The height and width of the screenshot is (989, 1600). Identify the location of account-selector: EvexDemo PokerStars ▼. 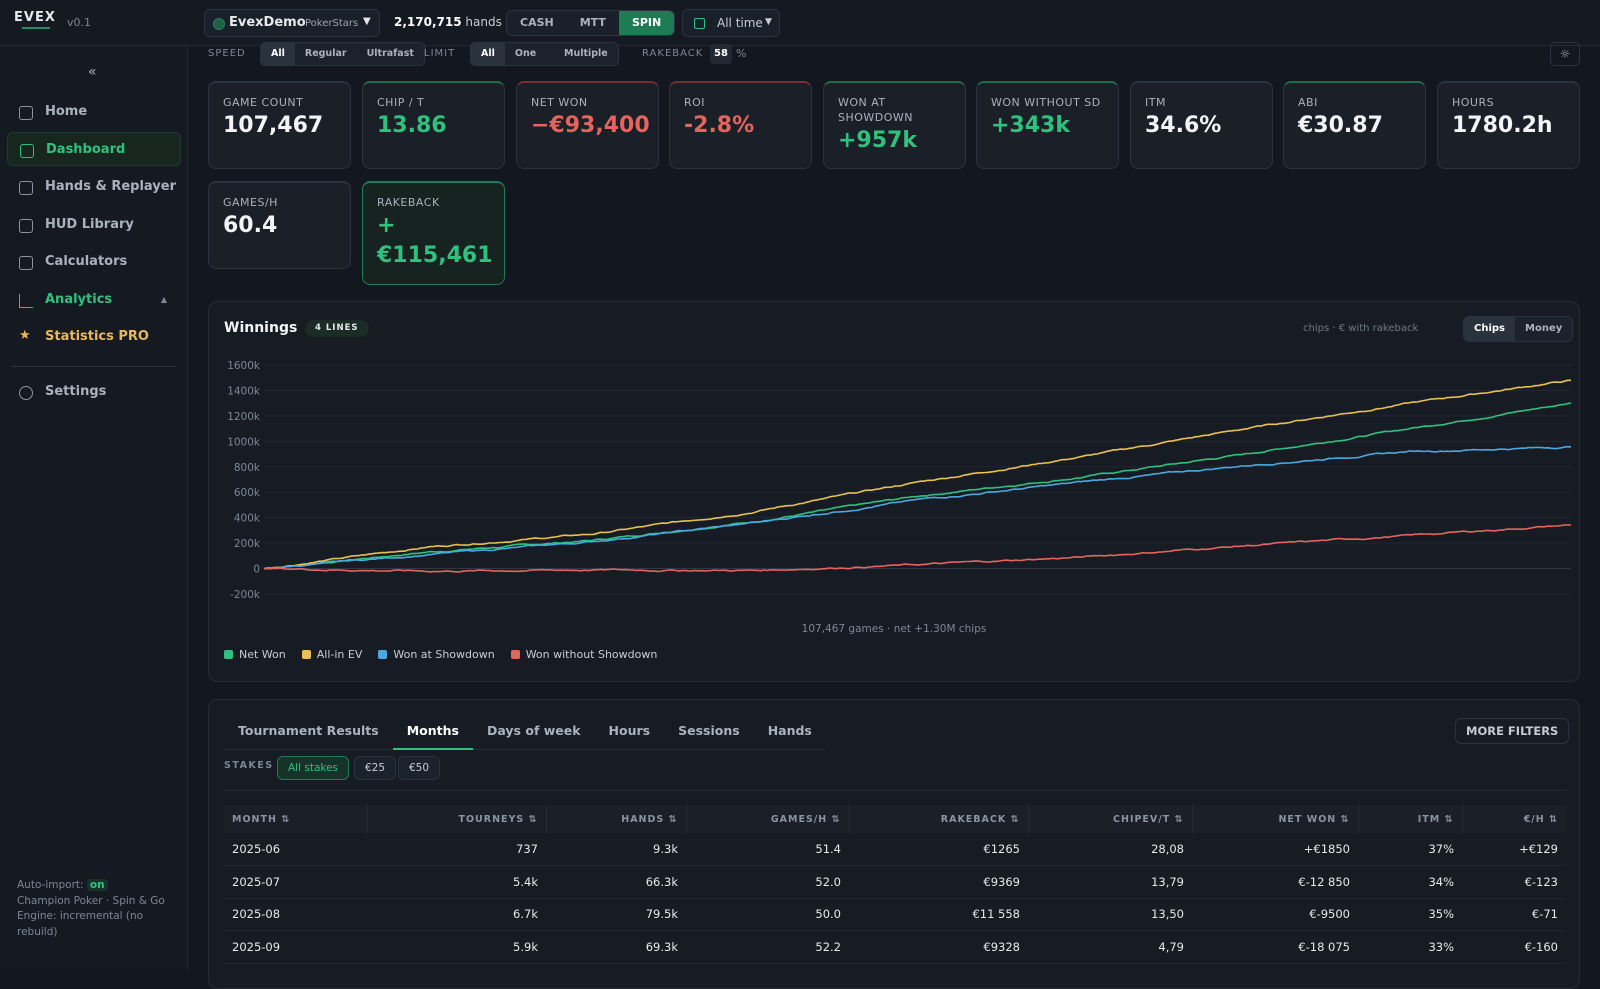
(292, 23).